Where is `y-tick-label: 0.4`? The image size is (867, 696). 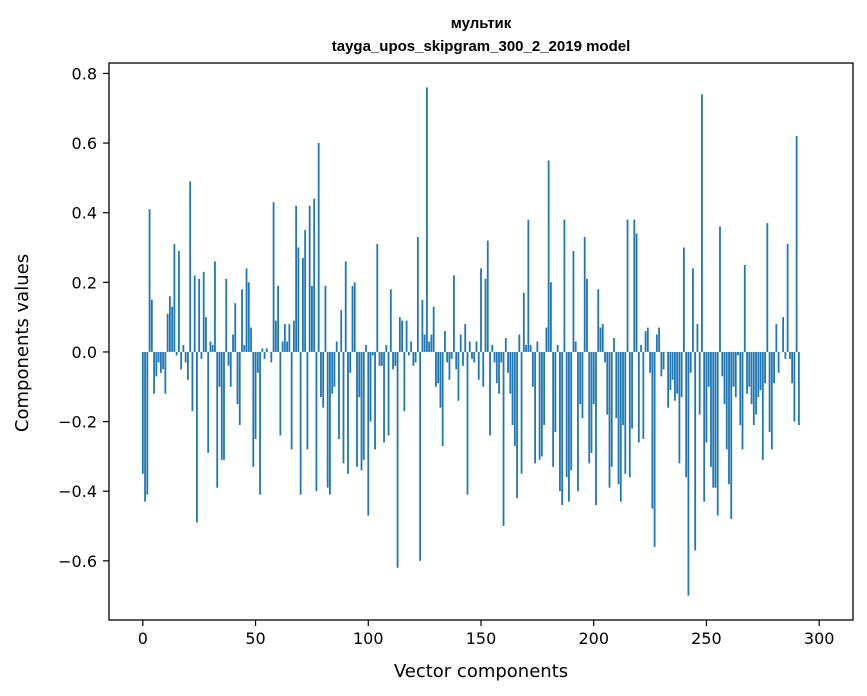
y-tick-label: 0.4 is located at coordinates (84, 213).